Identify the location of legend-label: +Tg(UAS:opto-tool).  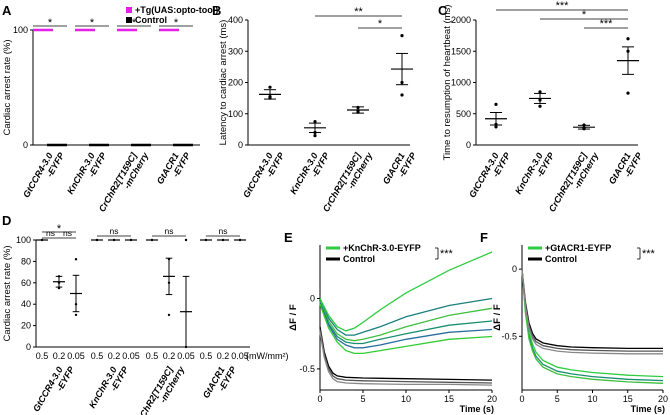
(176, 10).